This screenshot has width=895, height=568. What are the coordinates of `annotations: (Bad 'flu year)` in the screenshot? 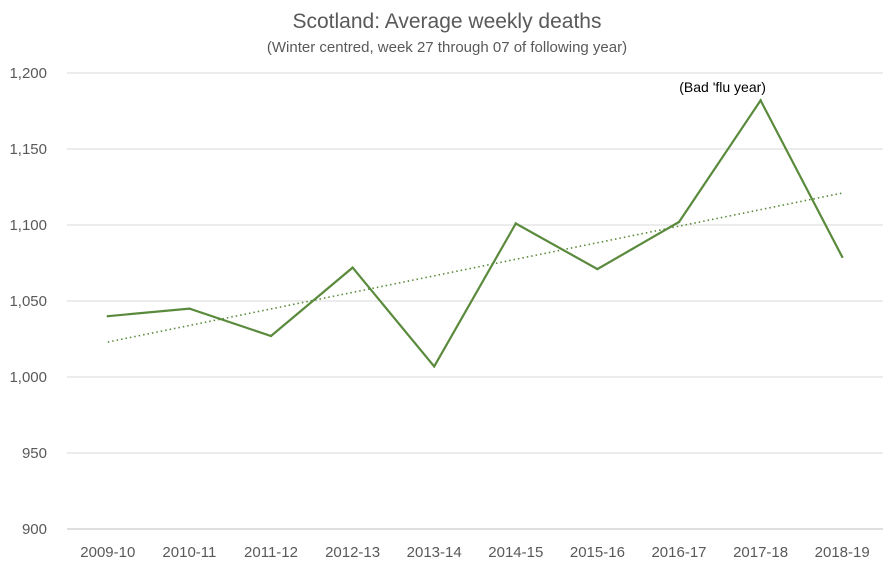 It's located at (722, 87).